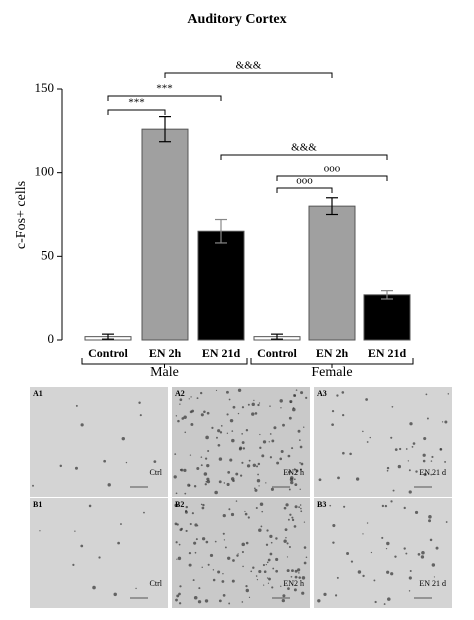 This screenshot has width=474, height=620. I want to click on x-tick-label: EN 21d, so click(387, 353).